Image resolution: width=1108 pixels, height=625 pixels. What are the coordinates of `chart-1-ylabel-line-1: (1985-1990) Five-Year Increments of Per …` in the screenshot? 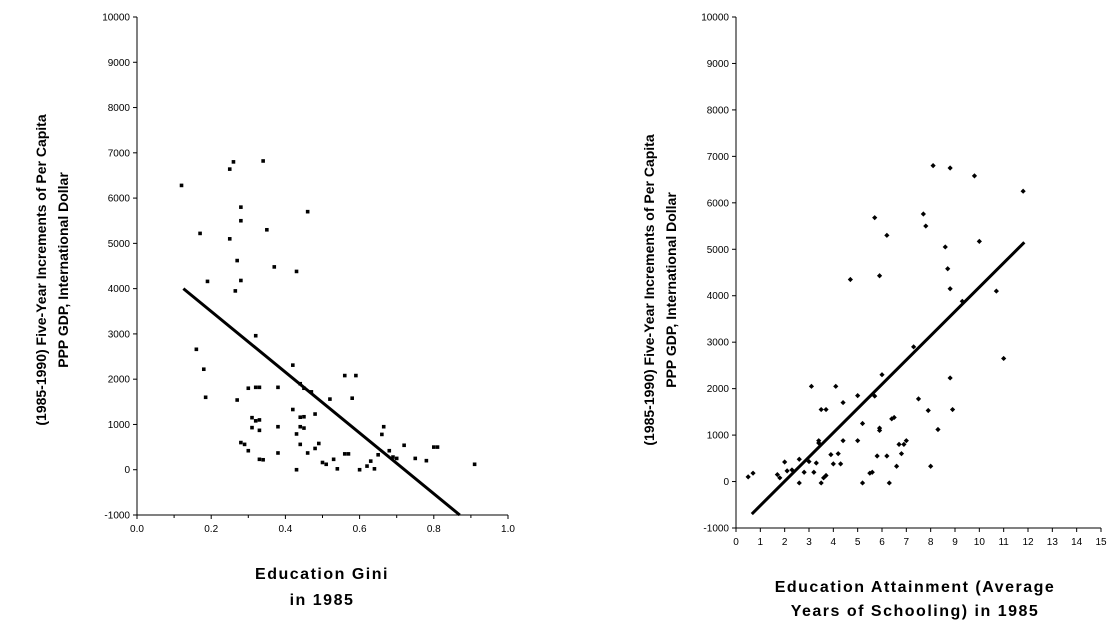 It's located at (649, 289).